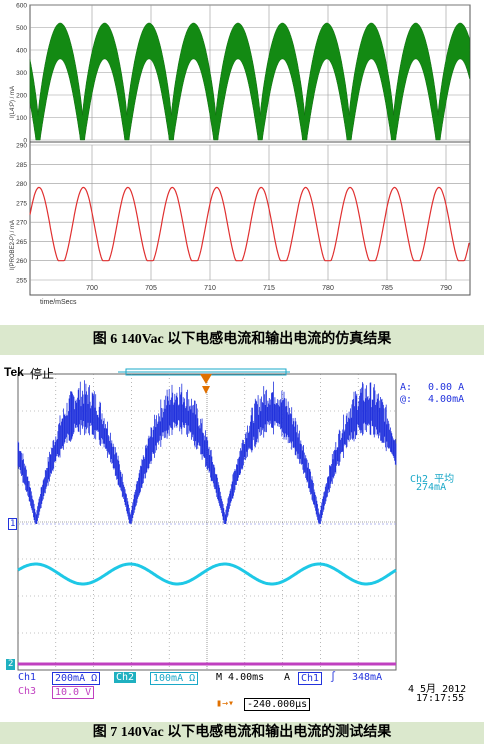 Image resolution: width=484 pixels, height=744 pixels. Describe the element at coordinates (21, 118) in the screenshot. I see `sim-top-ytick-5: 100` at that location.